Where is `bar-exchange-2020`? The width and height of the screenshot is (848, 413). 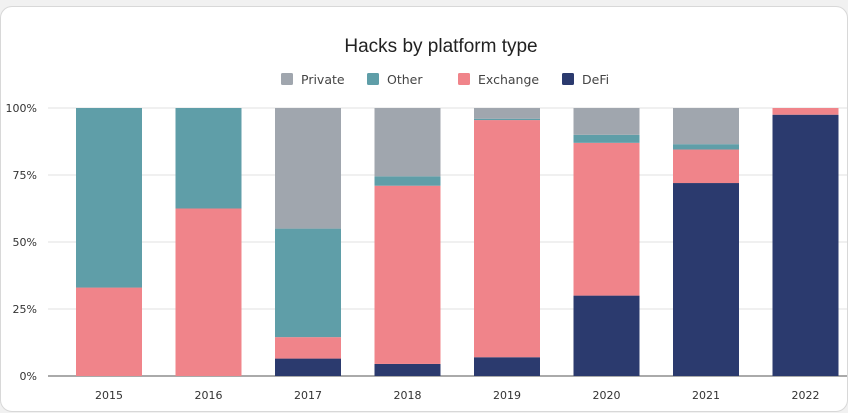 bar-exchange-2020 is located at coordinates (606, 219).